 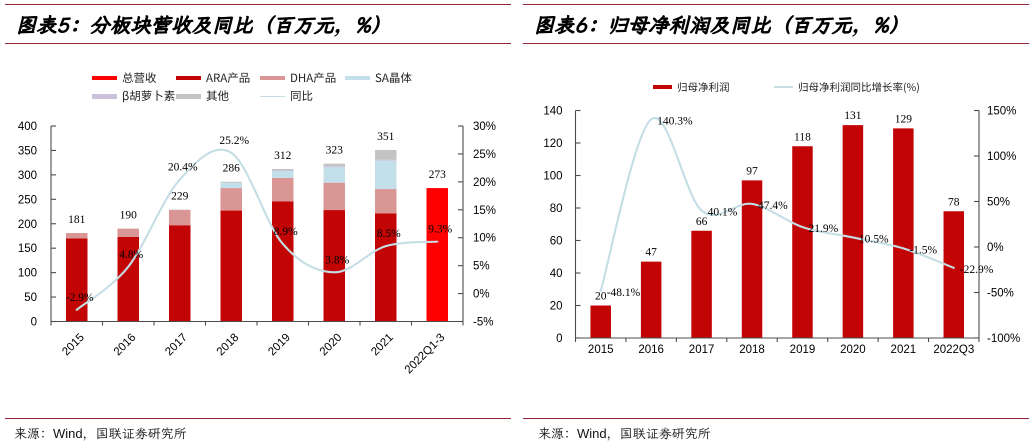 I want to click on axis-tick-label: -100%, so click(x=1003, y=339).